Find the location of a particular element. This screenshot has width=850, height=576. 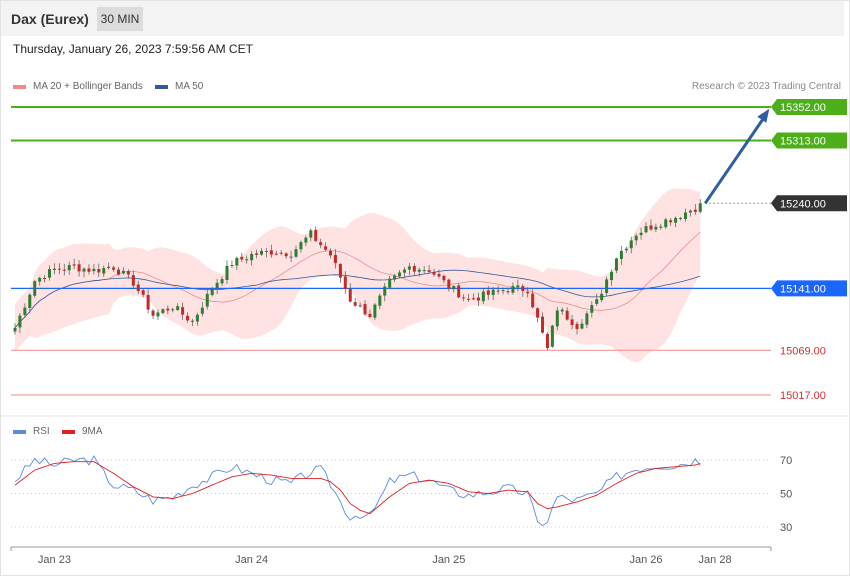

ma50-label: MA 50 is located at coordinates (189, 86).